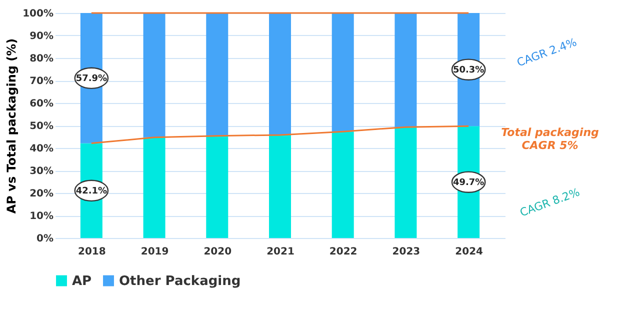 Image resolution: width=640 pixels, height=319 pixels. Describe the element at coordinates (343, 252) in the screenshot. I see `x-tick-label: 2022` at that location.